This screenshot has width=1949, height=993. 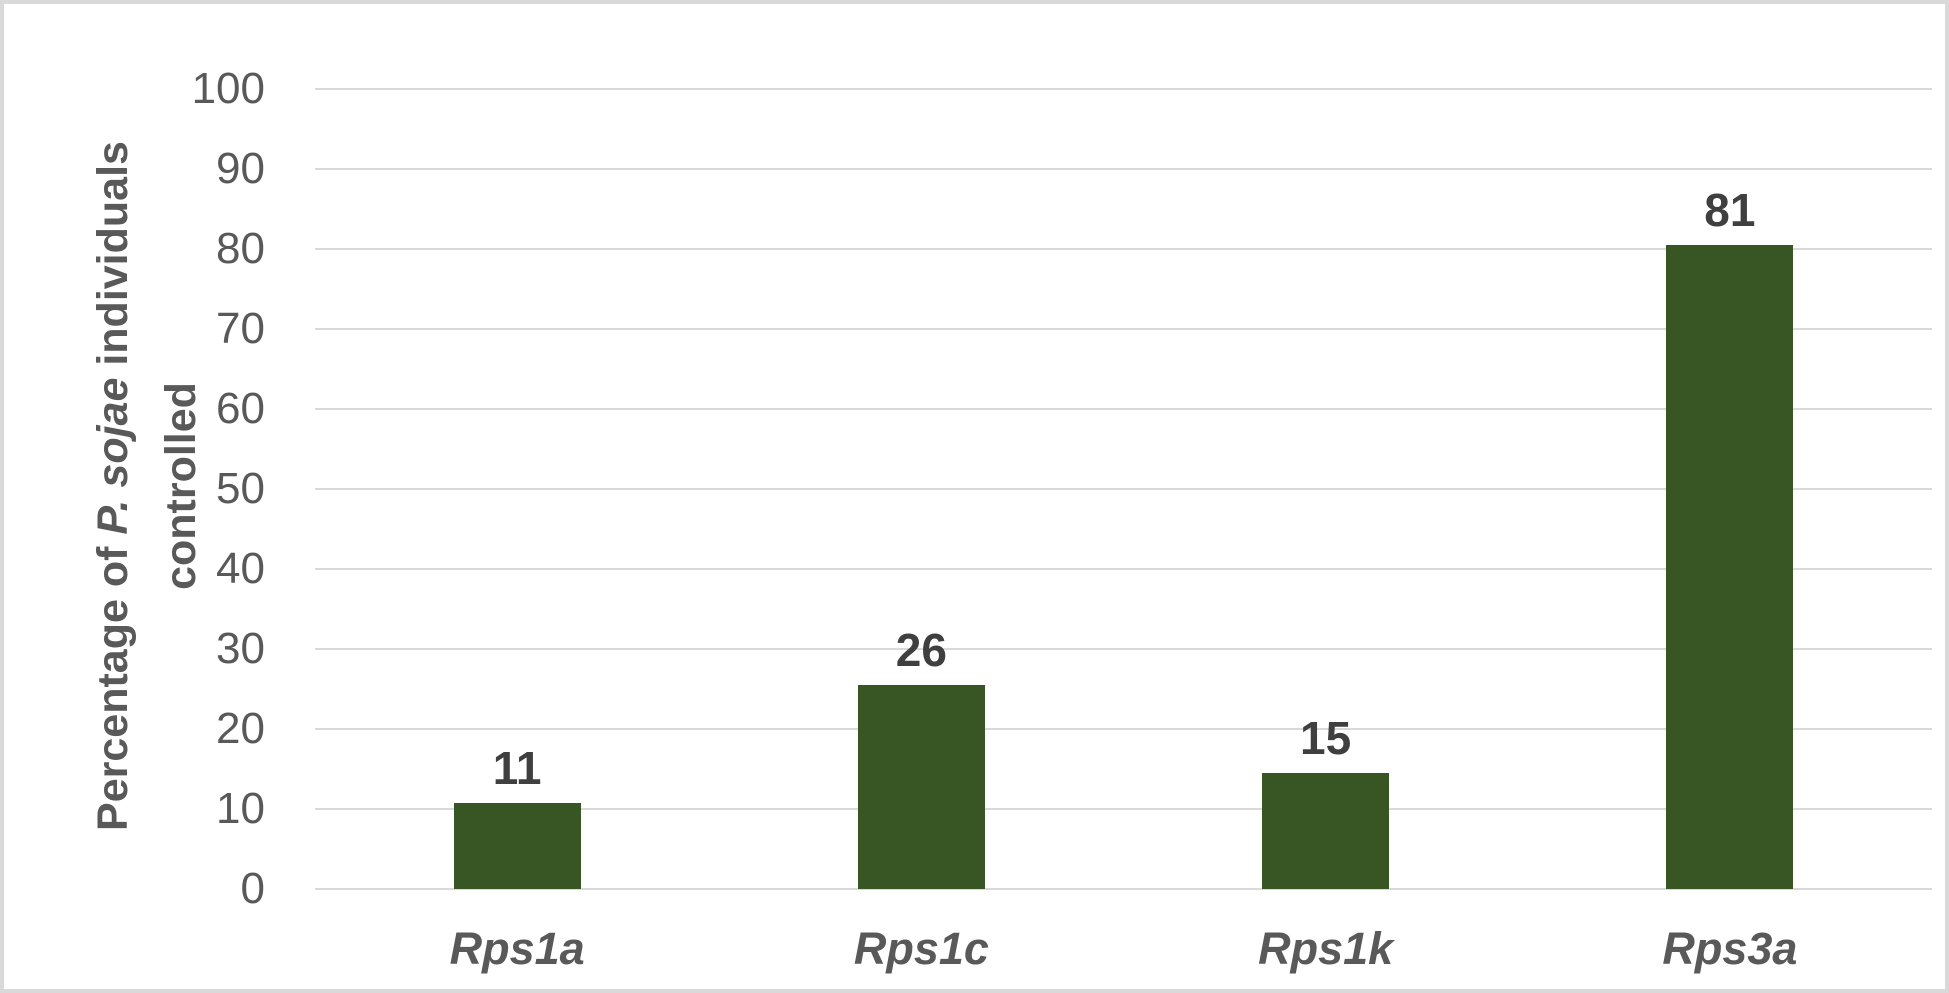 I want to click on y-tick-label-40: 40, so click(x=240, y=568).